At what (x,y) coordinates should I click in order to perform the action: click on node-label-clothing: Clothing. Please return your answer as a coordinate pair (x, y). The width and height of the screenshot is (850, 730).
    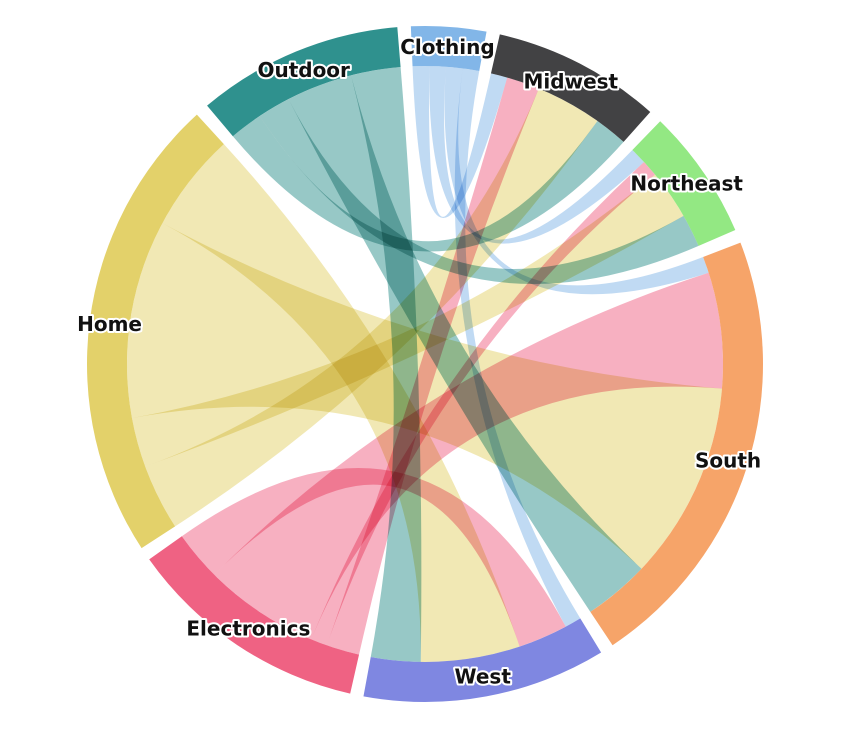
    Looking at the image, I should click on (447, 47).